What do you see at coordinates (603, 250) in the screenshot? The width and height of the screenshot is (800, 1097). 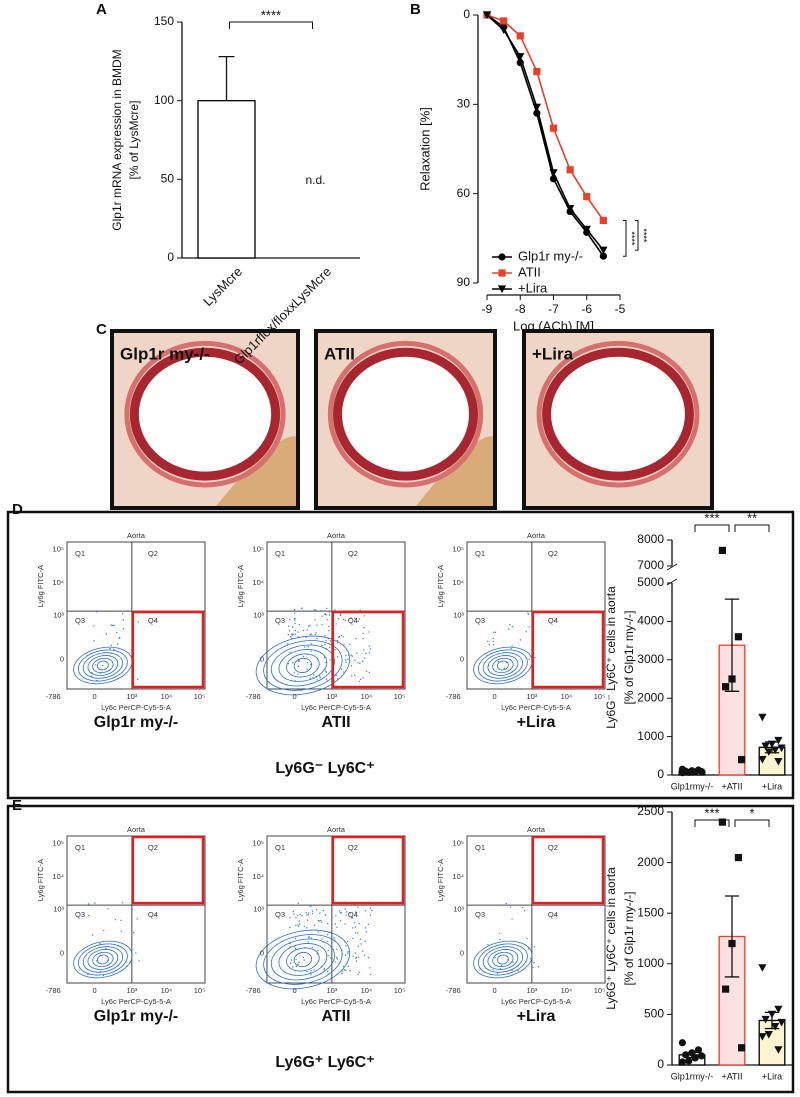 I see `marker` at bounding box center [603, 250].